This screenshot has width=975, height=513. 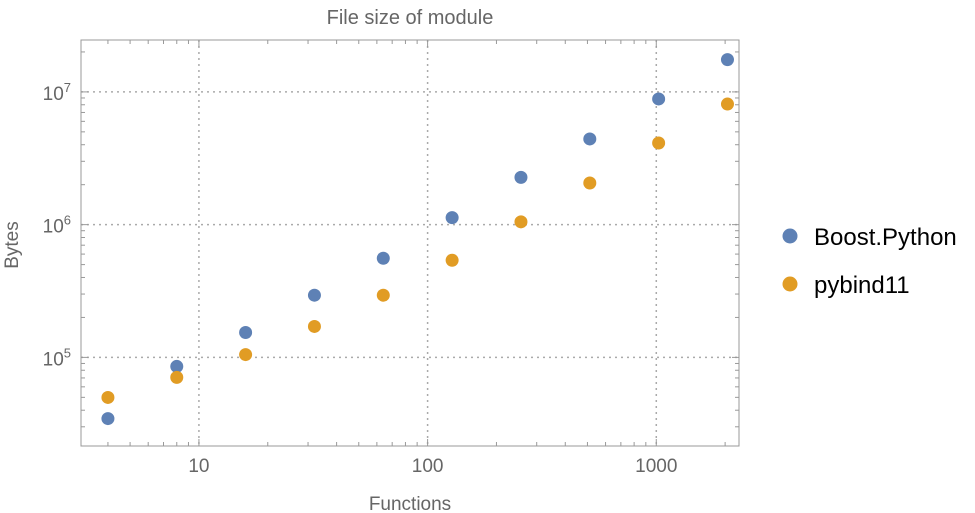 I want to click on y-tick-label: 10⁶, so click(x=57, y=225).